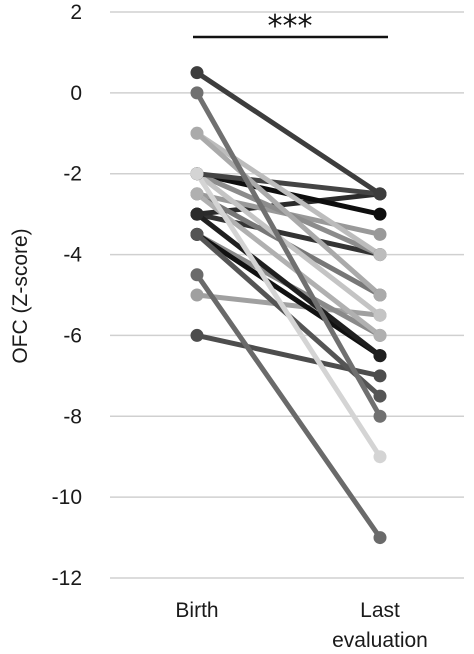  I want to click on y-tick-label: -8, so click(72, 416).